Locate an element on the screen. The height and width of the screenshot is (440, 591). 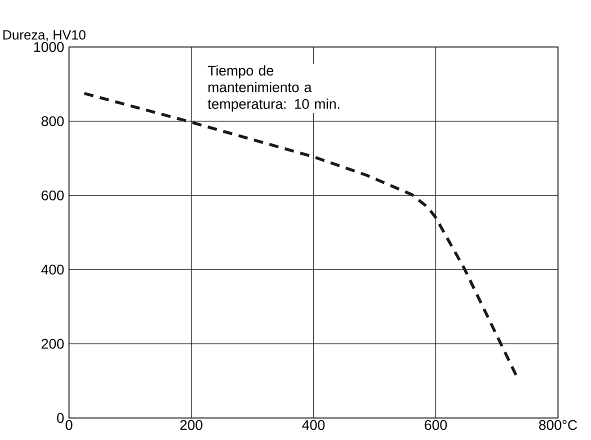
y-tick-label: 1000 is located at coordinates (49, 47).